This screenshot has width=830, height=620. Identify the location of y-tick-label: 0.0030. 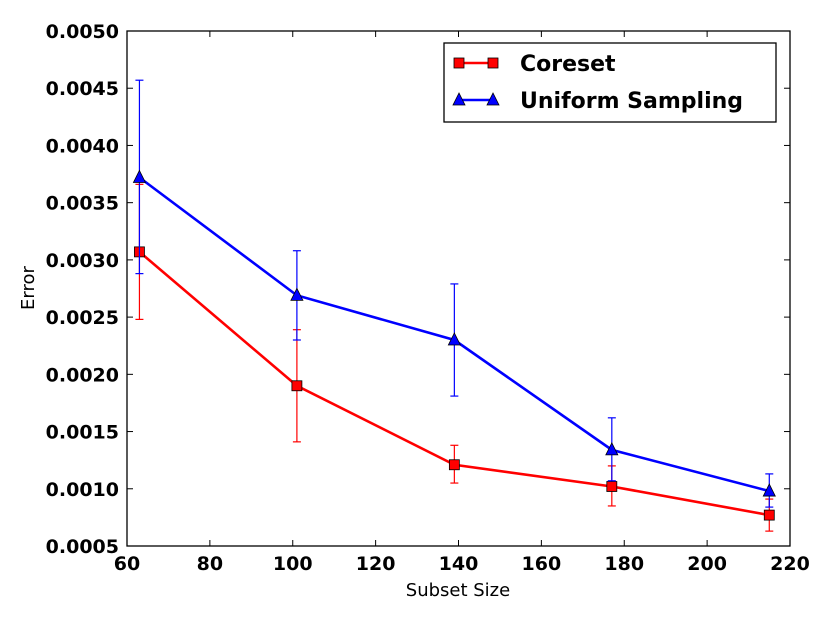
(82, 261).